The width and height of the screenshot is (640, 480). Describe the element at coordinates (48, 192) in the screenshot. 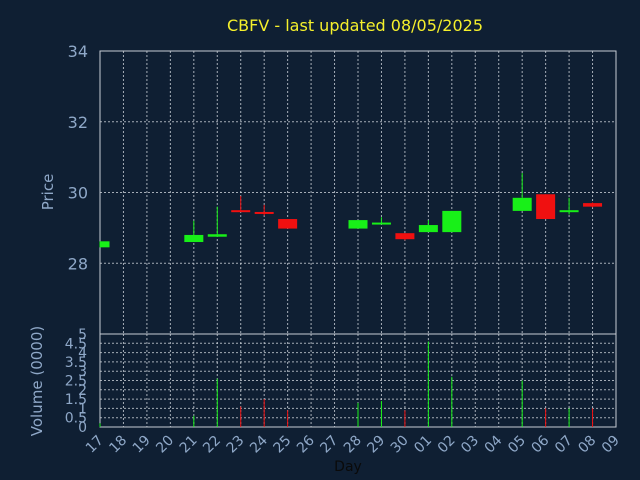

I see `price-axis-label: Price` at that location.